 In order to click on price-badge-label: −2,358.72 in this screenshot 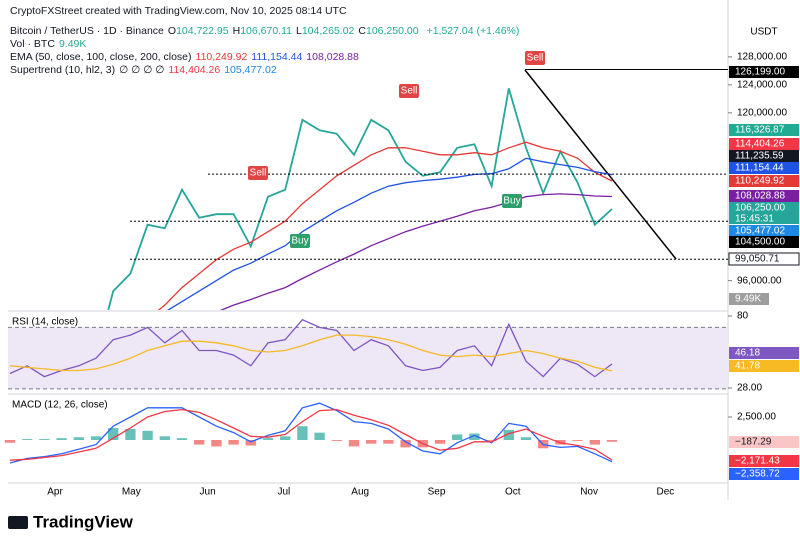, I will do `click(757, 474)`.